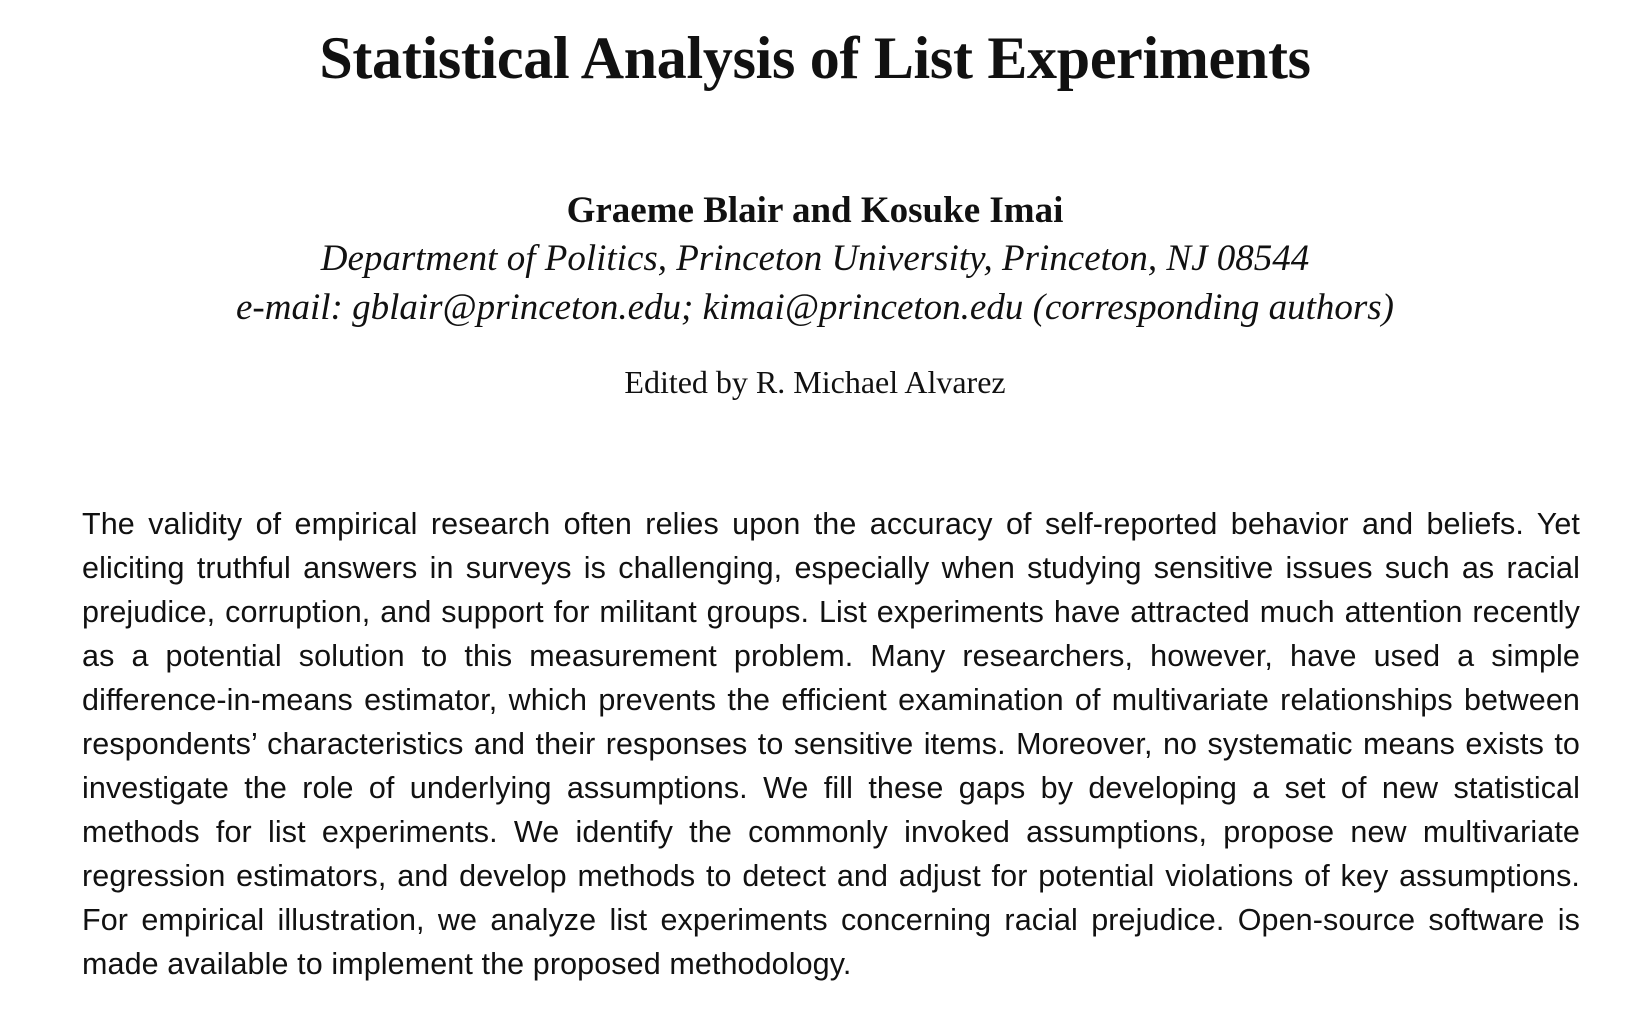  I want to click on editor-line: Edited by R. Michael Alvarez, so click(815, 382).